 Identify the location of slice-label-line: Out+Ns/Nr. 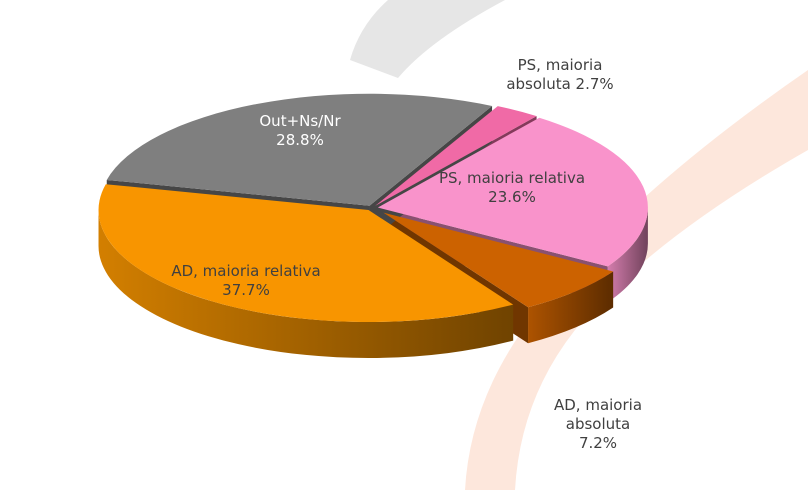
(300, 121).